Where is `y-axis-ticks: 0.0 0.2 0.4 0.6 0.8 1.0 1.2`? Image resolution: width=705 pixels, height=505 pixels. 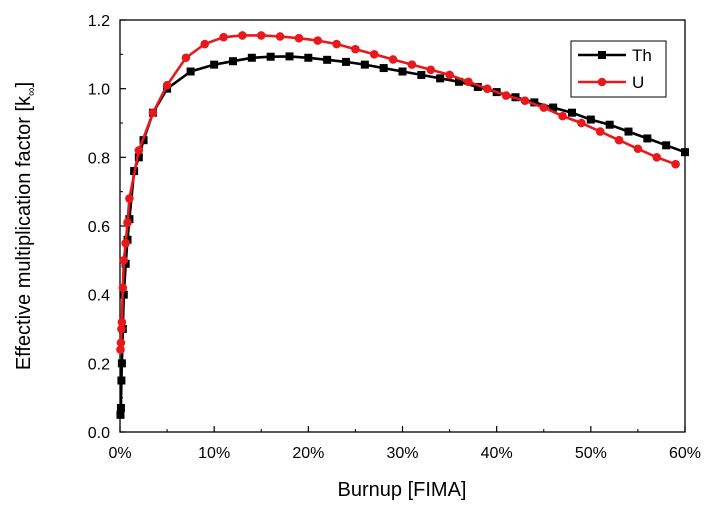 y-axis-ticks: 0.0 0.2 0.4 0.6 0.8 1.0 1.2 is located at coordinates (107, 227).